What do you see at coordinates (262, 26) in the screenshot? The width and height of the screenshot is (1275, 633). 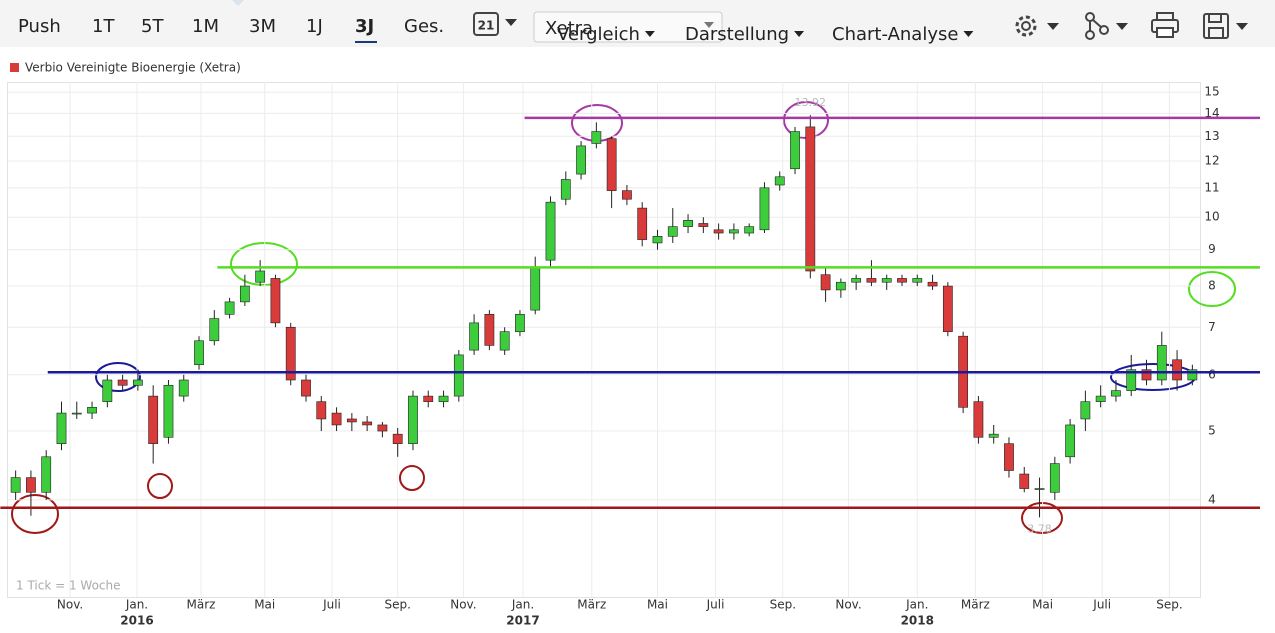 I see `range-button: 3M` at bounding box center [262, 26].